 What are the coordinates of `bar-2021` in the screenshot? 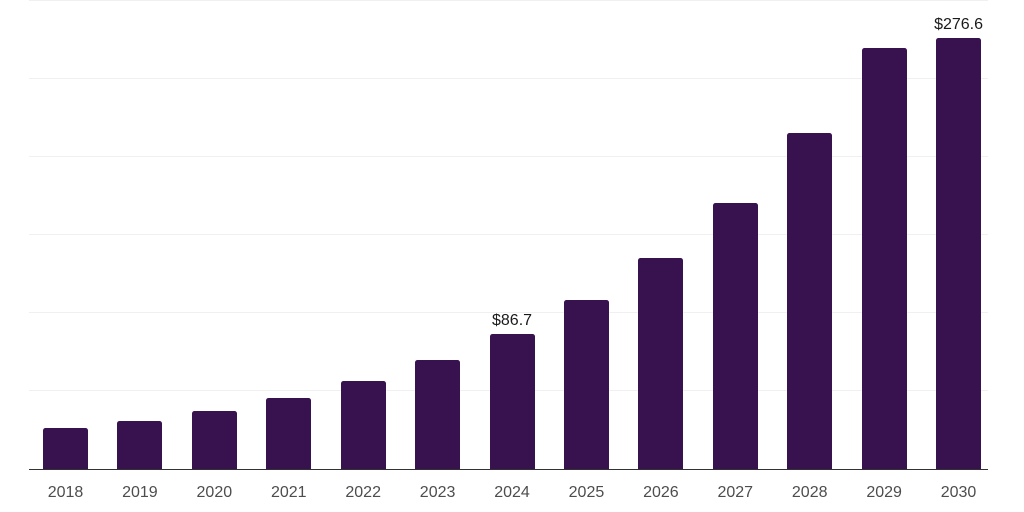 It's located at (289, 433).